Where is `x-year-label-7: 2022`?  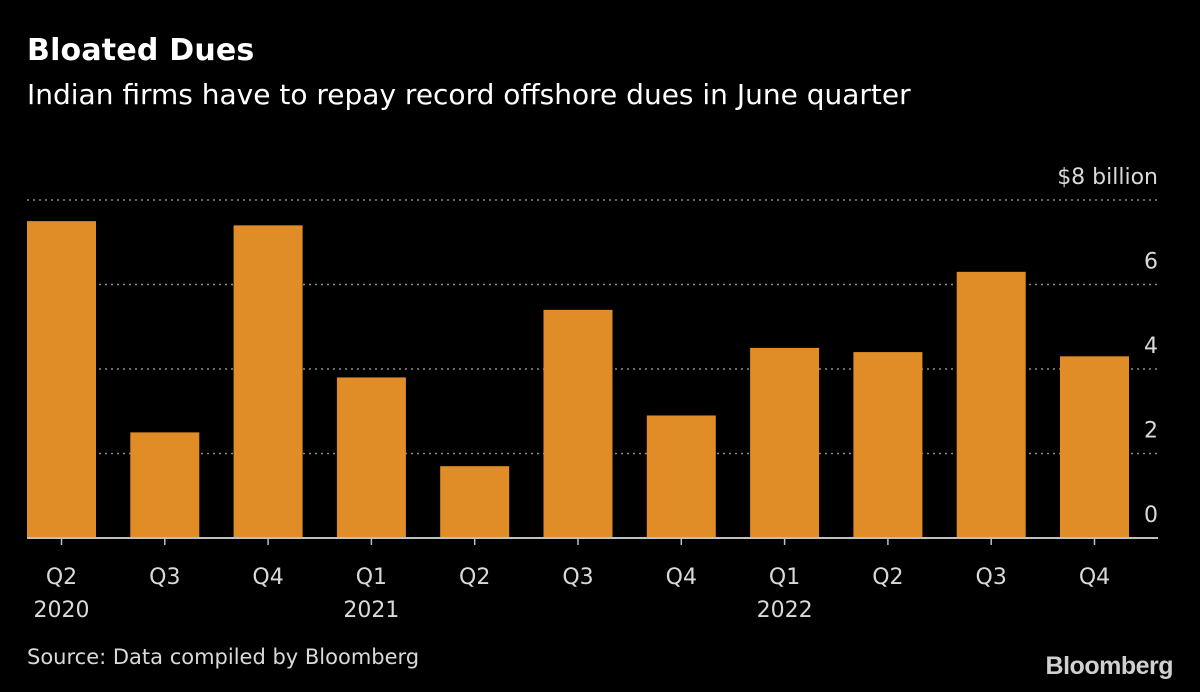
x-year-label-7: 2022 is located at coordinates (785, 610).